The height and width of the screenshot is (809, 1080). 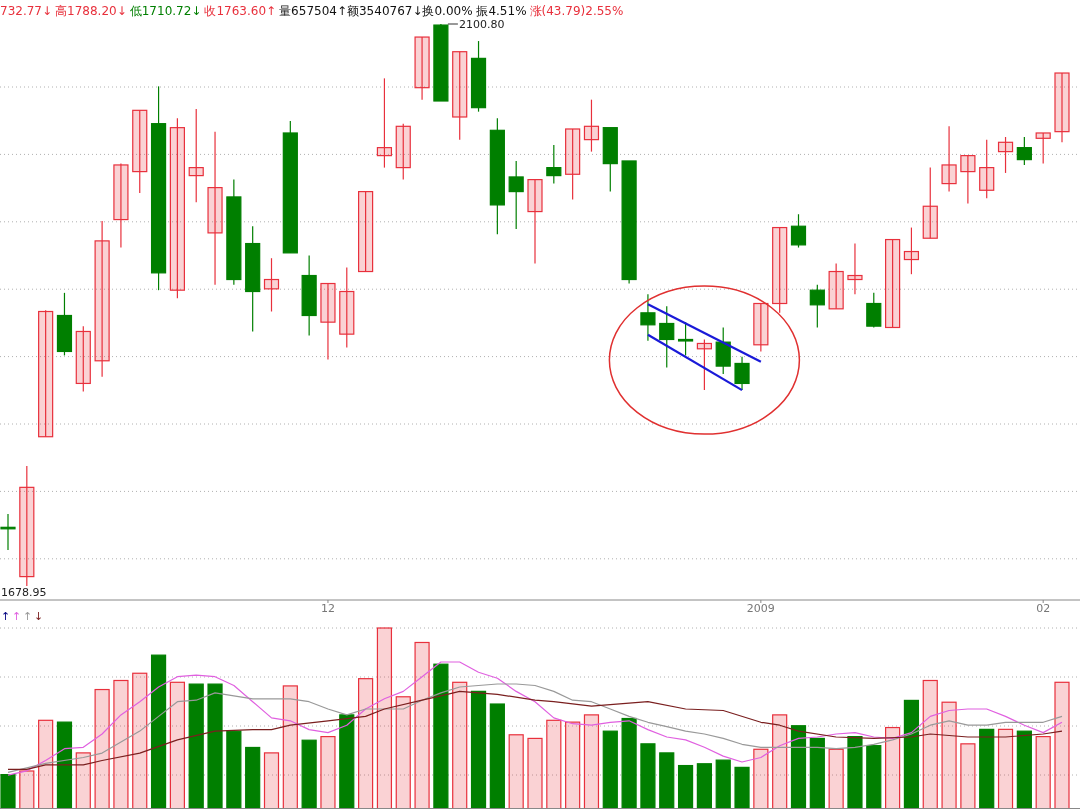 What do you see at coordinates (327, 608) in the screenshot?
I see `x-tick-label: 12` at bounding box center [327, 608].